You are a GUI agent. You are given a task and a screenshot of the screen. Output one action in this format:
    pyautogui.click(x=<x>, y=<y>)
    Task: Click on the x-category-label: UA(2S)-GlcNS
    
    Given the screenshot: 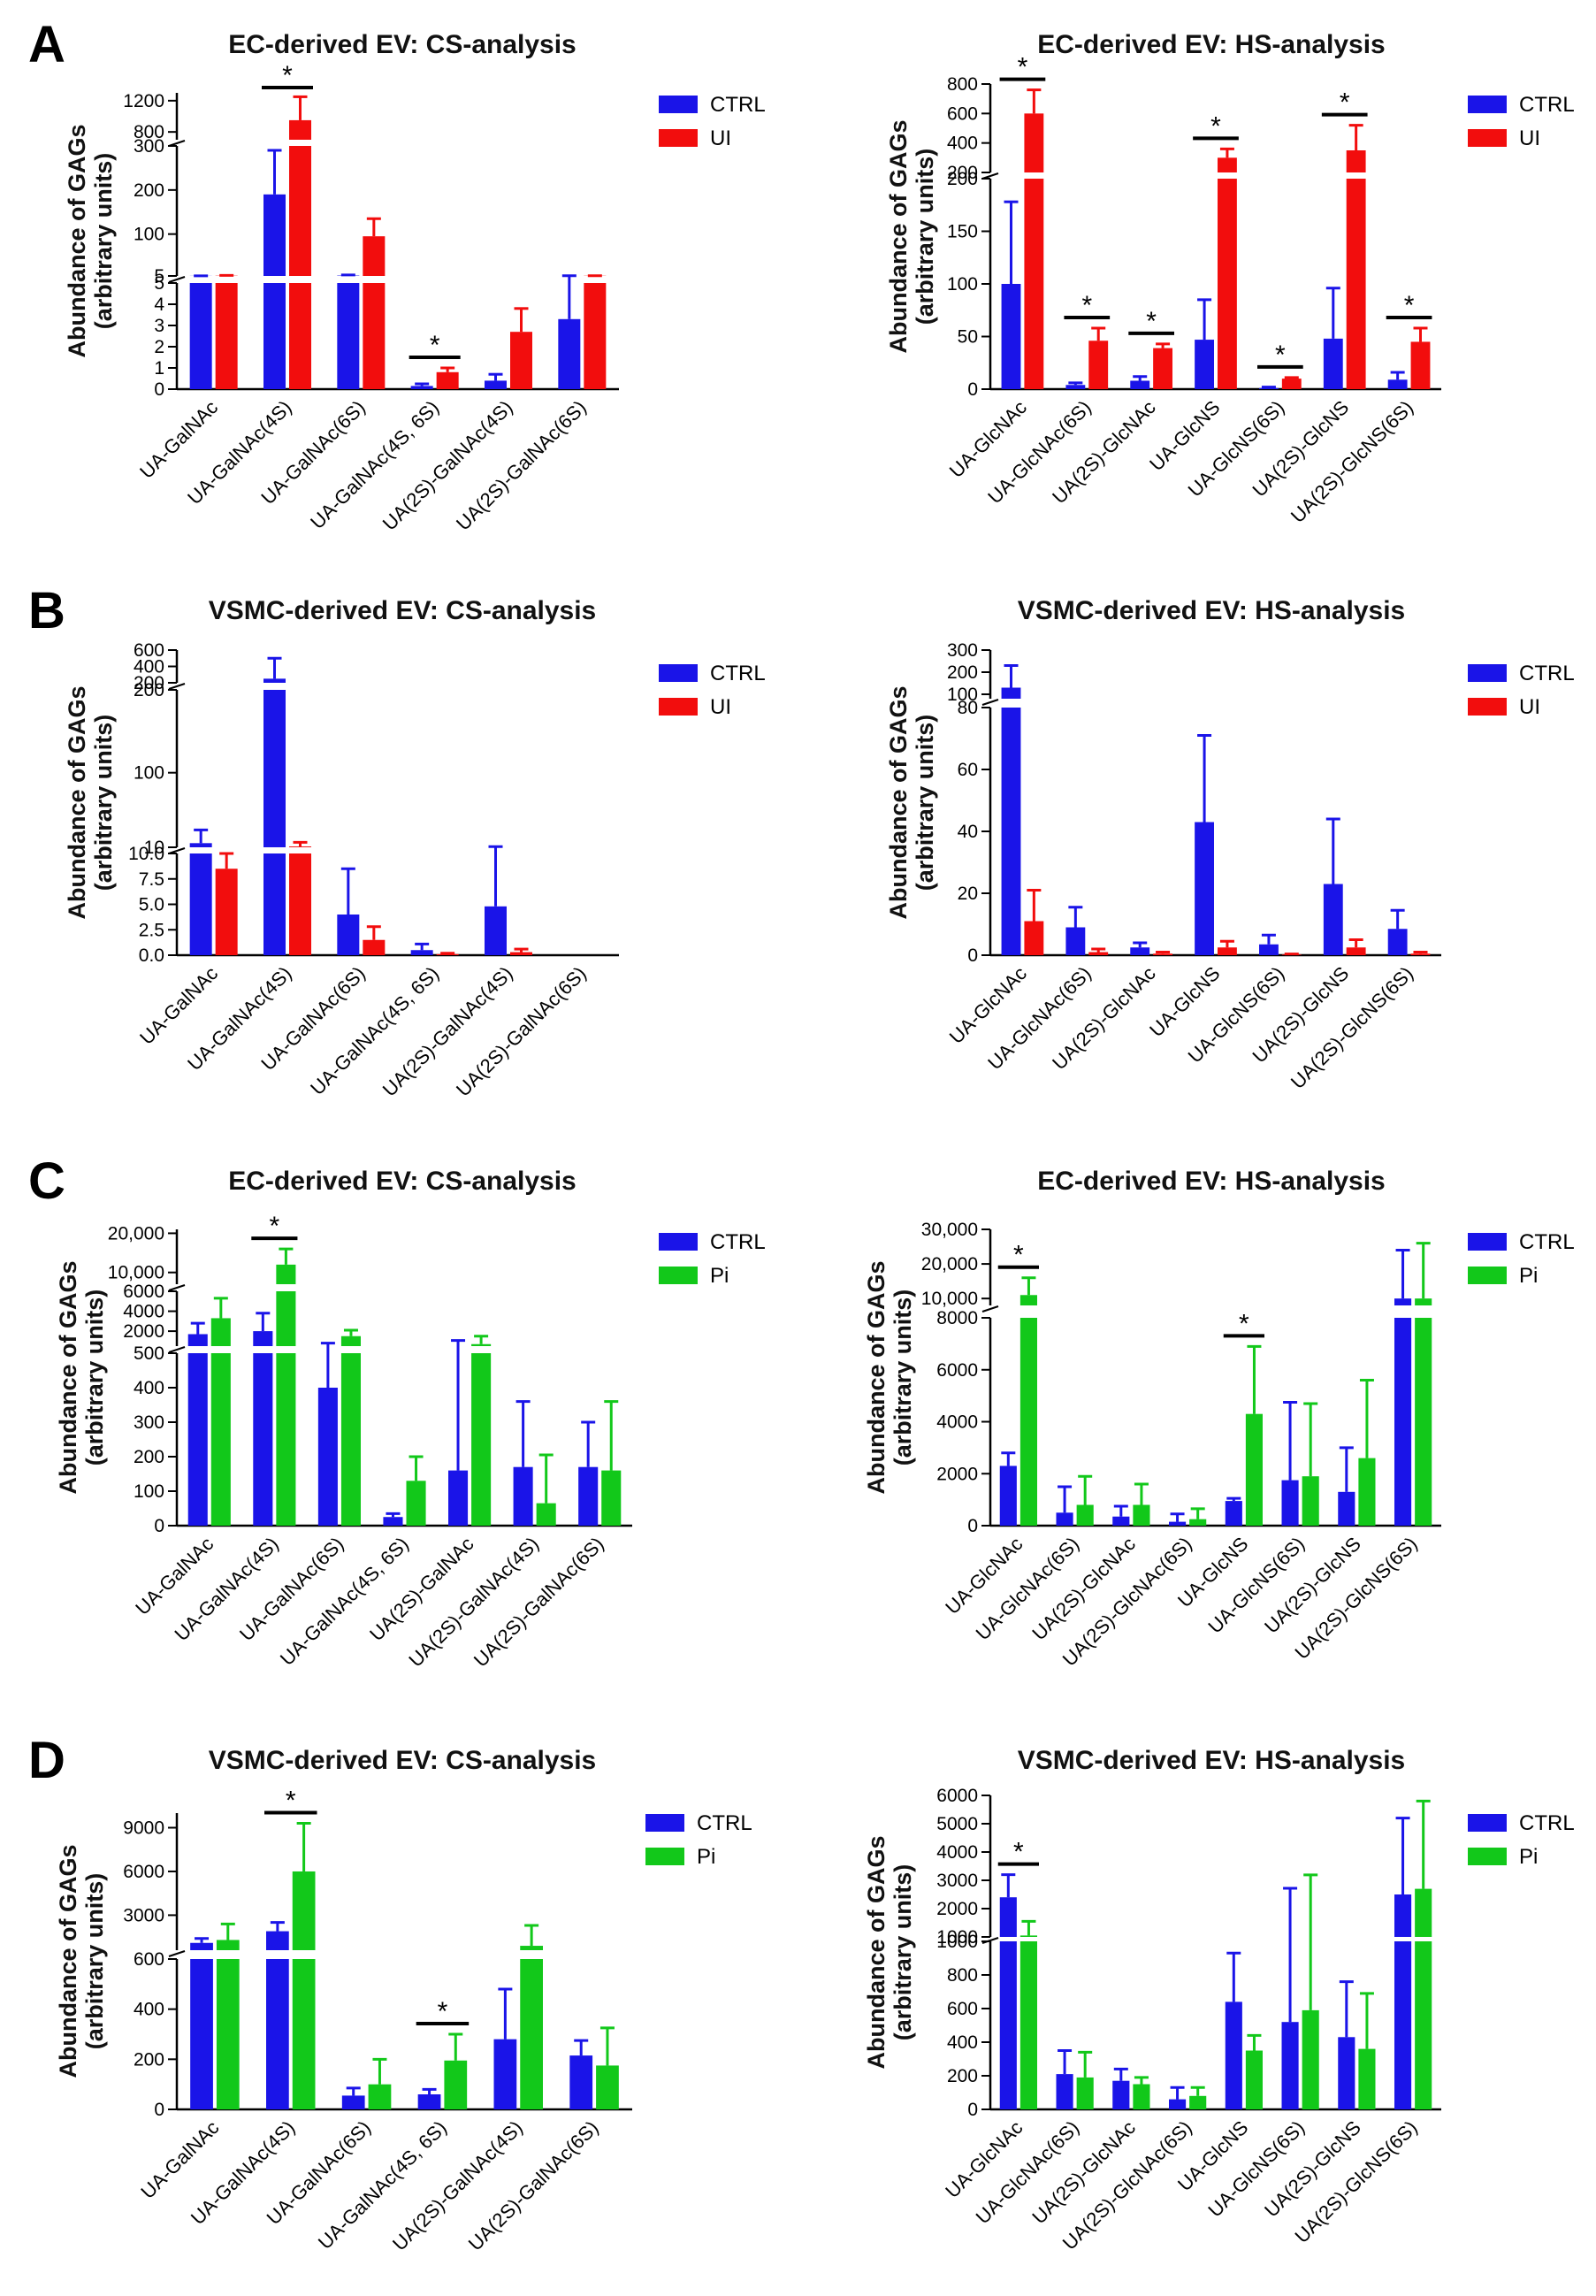 What is the action you would take?
    pyautogui.click(x=1312, y=1585)
    